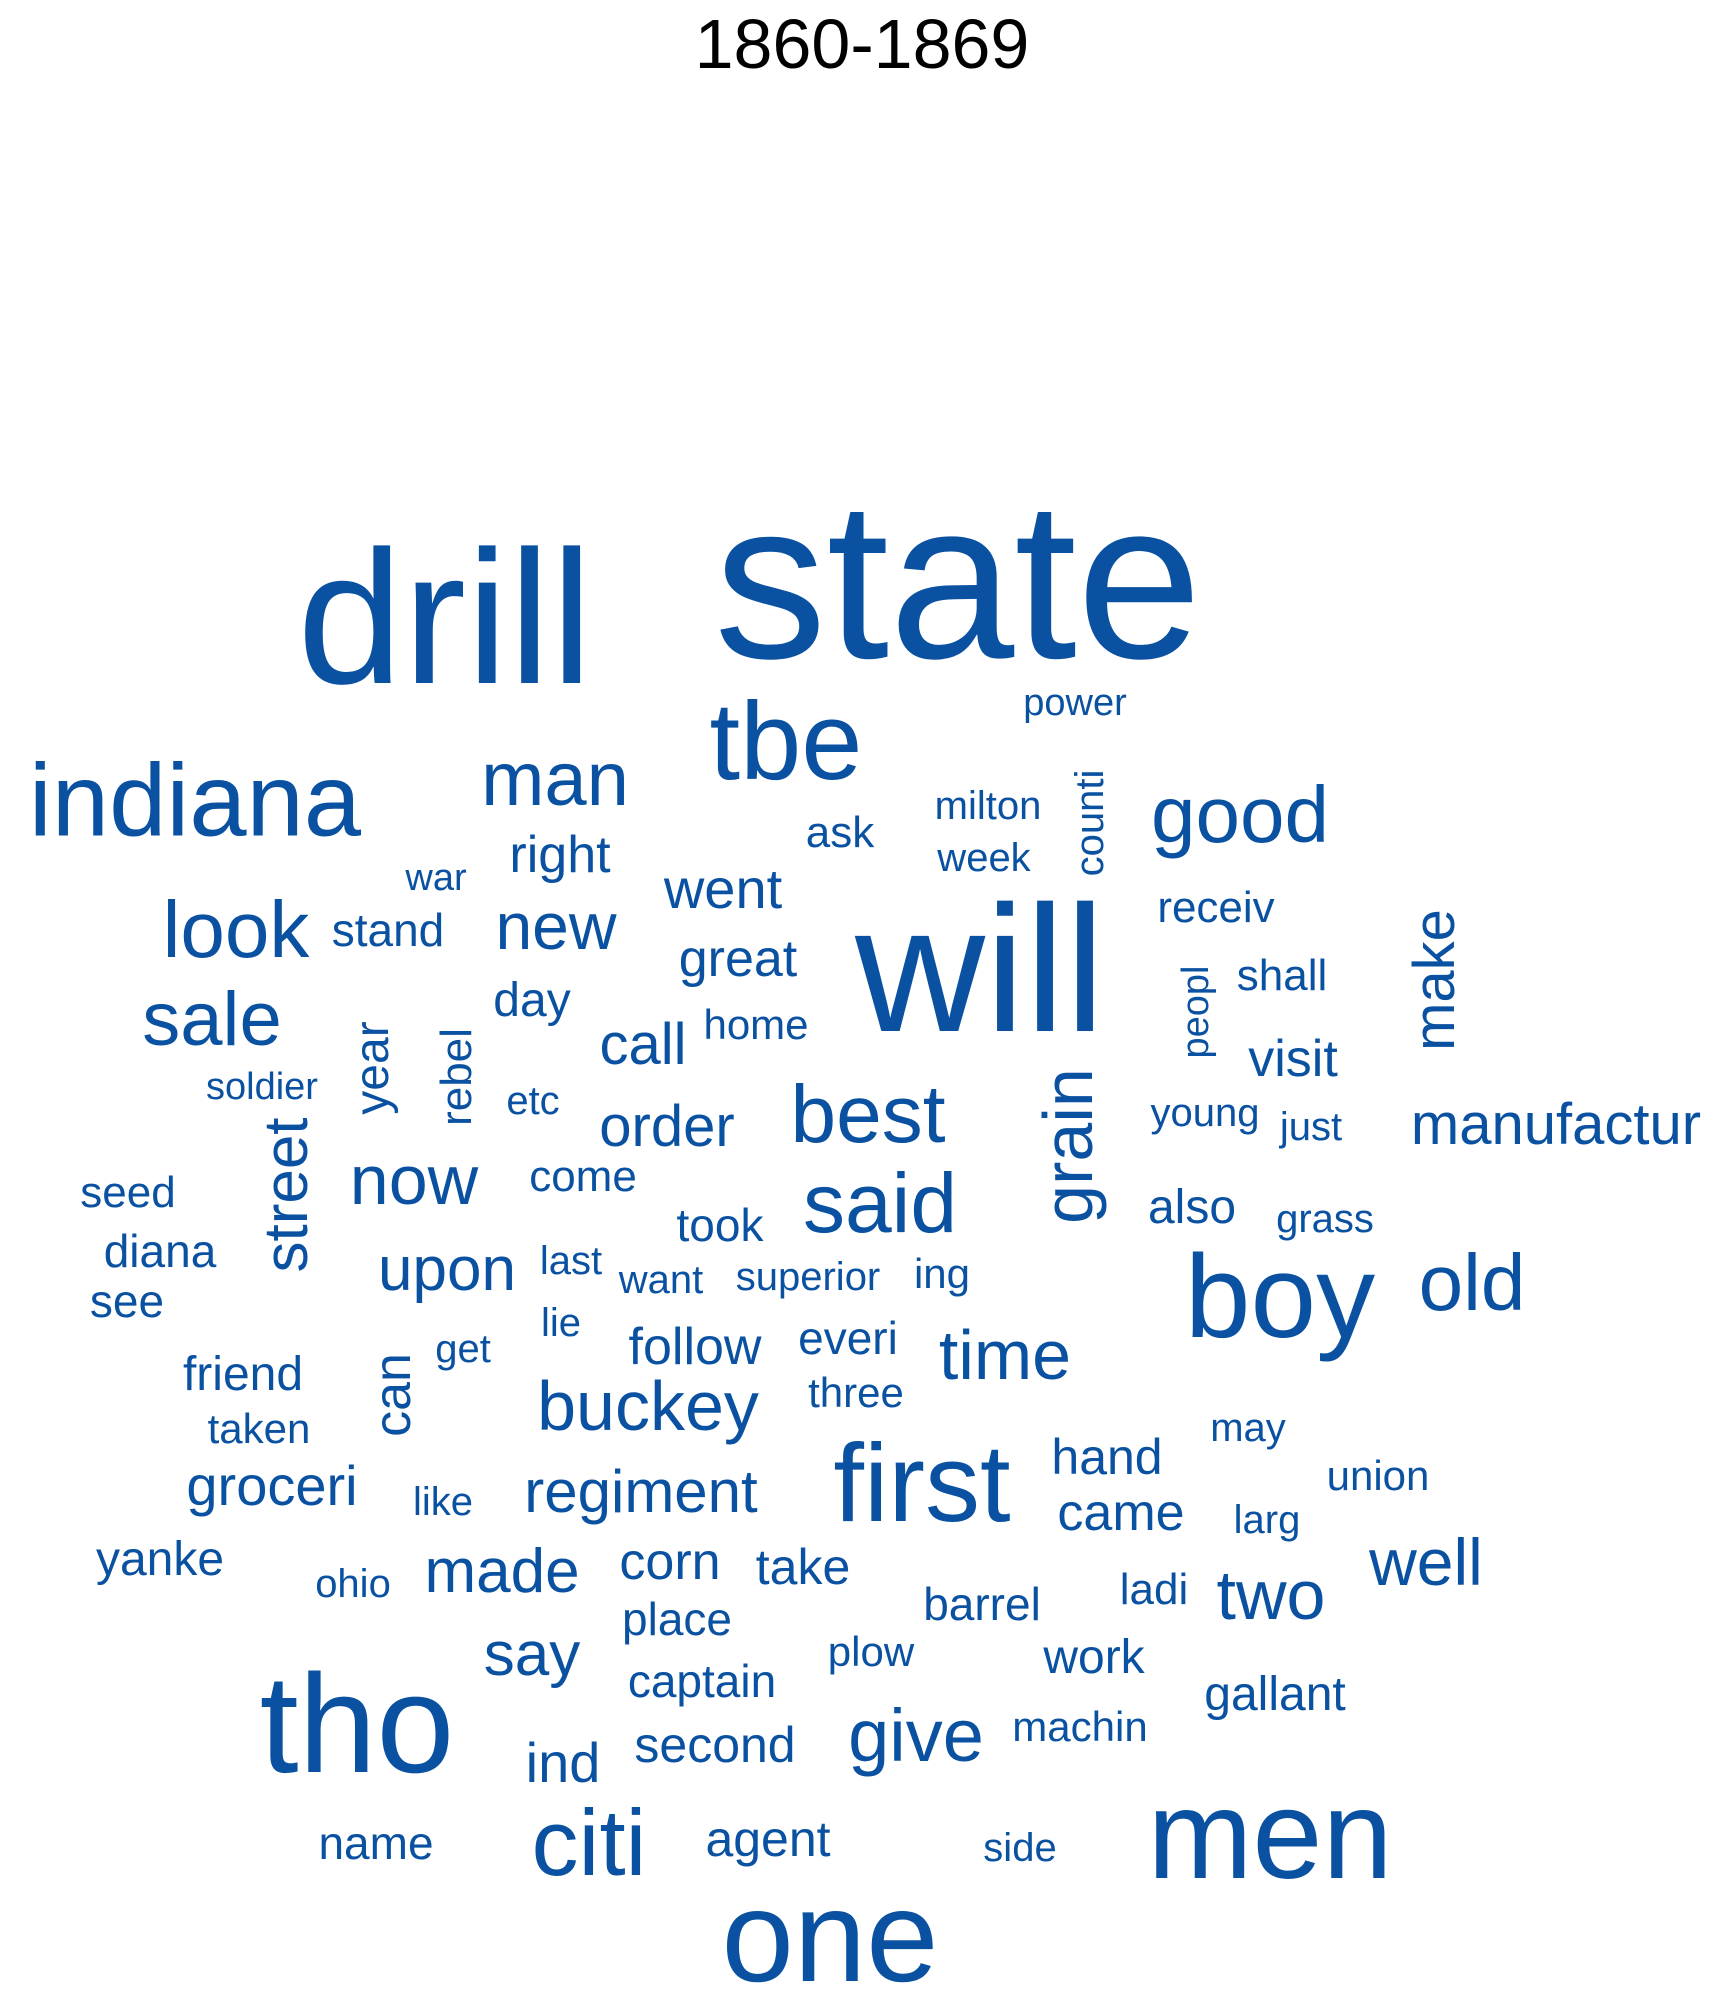 The height and width of the screenshot is (2015, 1724). I want to click on cloud-word: boy, so click(1280, 1297).